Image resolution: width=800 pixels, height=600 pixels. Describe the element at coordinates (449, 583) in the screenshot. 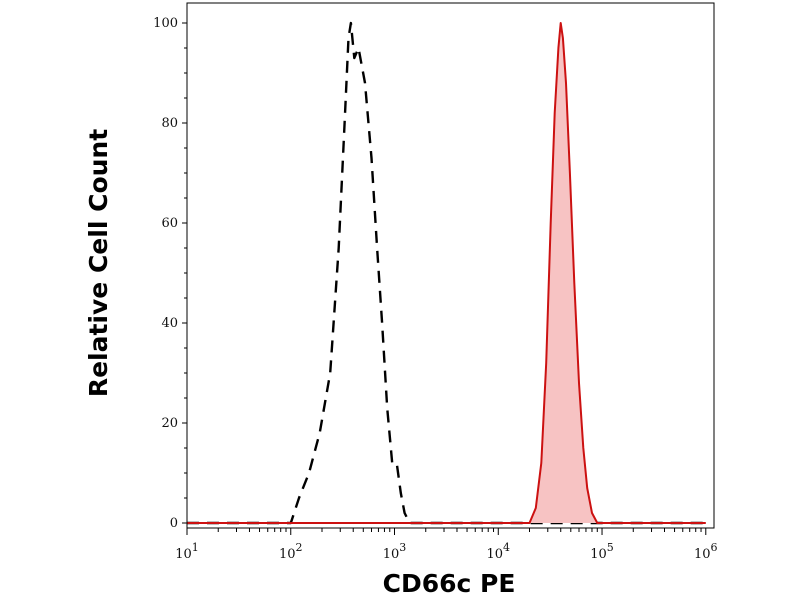

I see `x-axis-title: CD66c PE` at that location.